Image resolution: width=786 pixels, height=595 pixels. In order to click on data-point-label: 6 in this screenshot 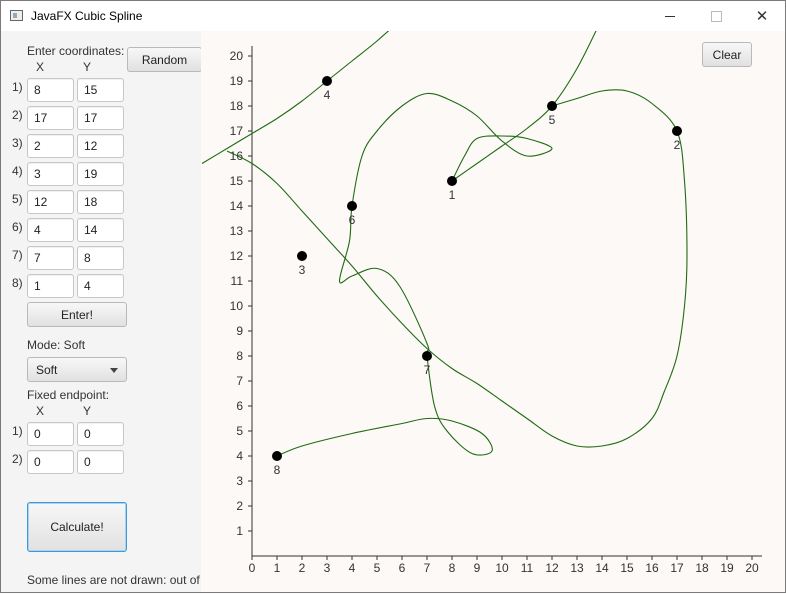, I will do `click(352, 220)`.